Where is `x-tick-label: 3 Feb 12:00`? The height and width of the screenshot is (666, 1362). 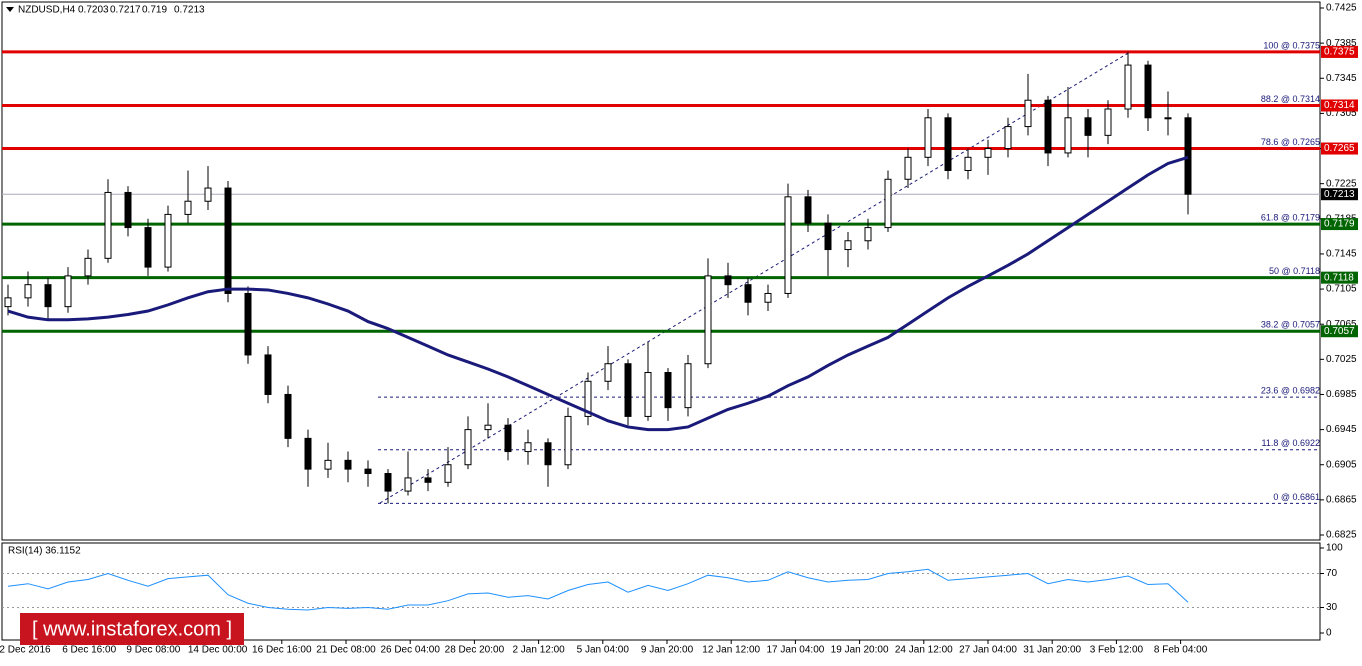
x-tick-label: 3 Feb 12:00 is located at coordinates (1117, 650).